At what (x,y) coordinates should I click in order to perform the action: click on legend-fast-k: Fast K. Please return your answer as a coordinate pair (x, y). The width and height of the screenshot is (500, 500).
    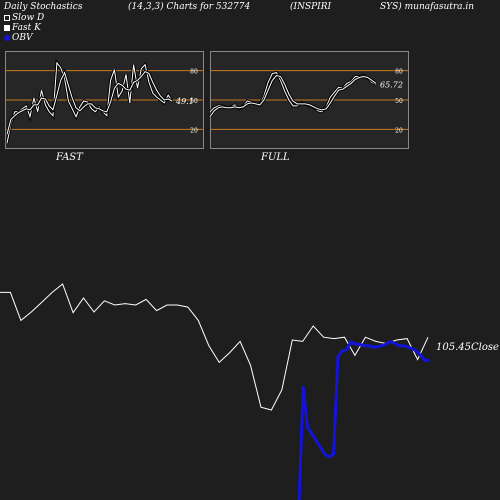
    Looking at the image, I should click on (22, 28).